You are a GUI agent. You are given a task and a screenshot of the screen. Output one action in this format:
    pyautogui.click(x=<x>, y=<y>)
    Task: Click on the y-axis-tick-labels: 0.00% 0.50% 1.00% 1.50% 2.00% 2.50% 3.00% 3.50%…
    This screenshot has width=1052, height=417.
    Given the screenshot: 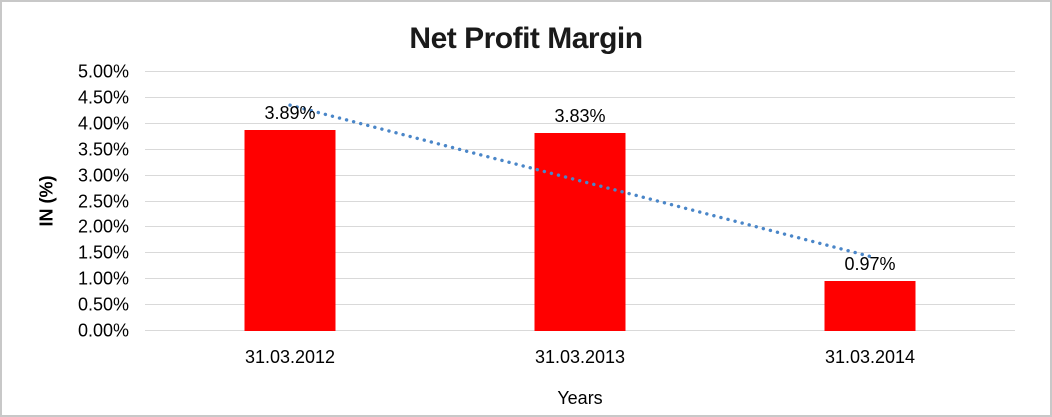 What is the action you would take?
    pyautogui.click(x=65, y=201)
    